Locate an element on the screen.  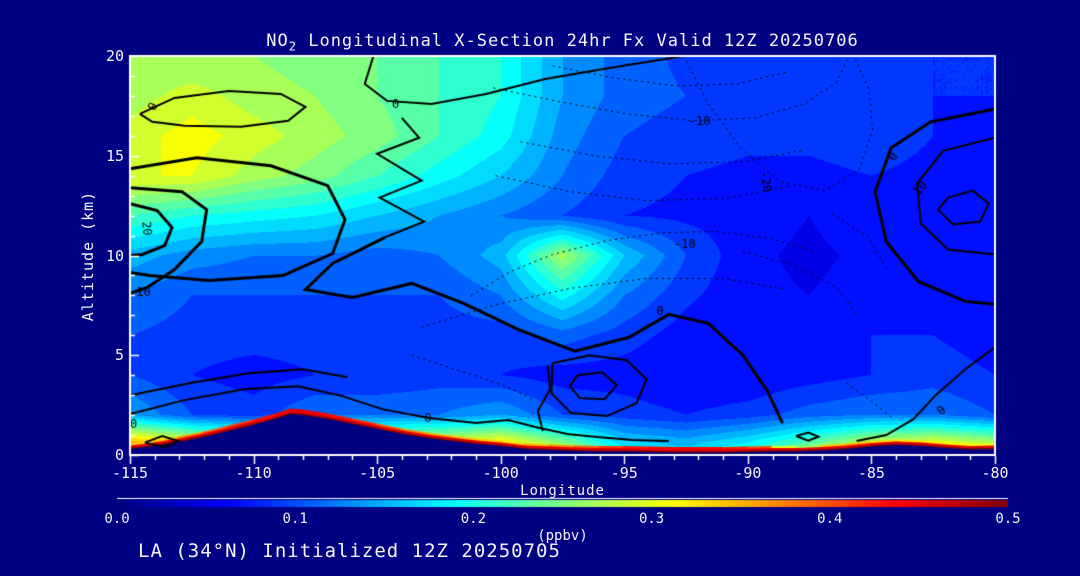
ytick-label: 20 is located at coordinates (114, 56).